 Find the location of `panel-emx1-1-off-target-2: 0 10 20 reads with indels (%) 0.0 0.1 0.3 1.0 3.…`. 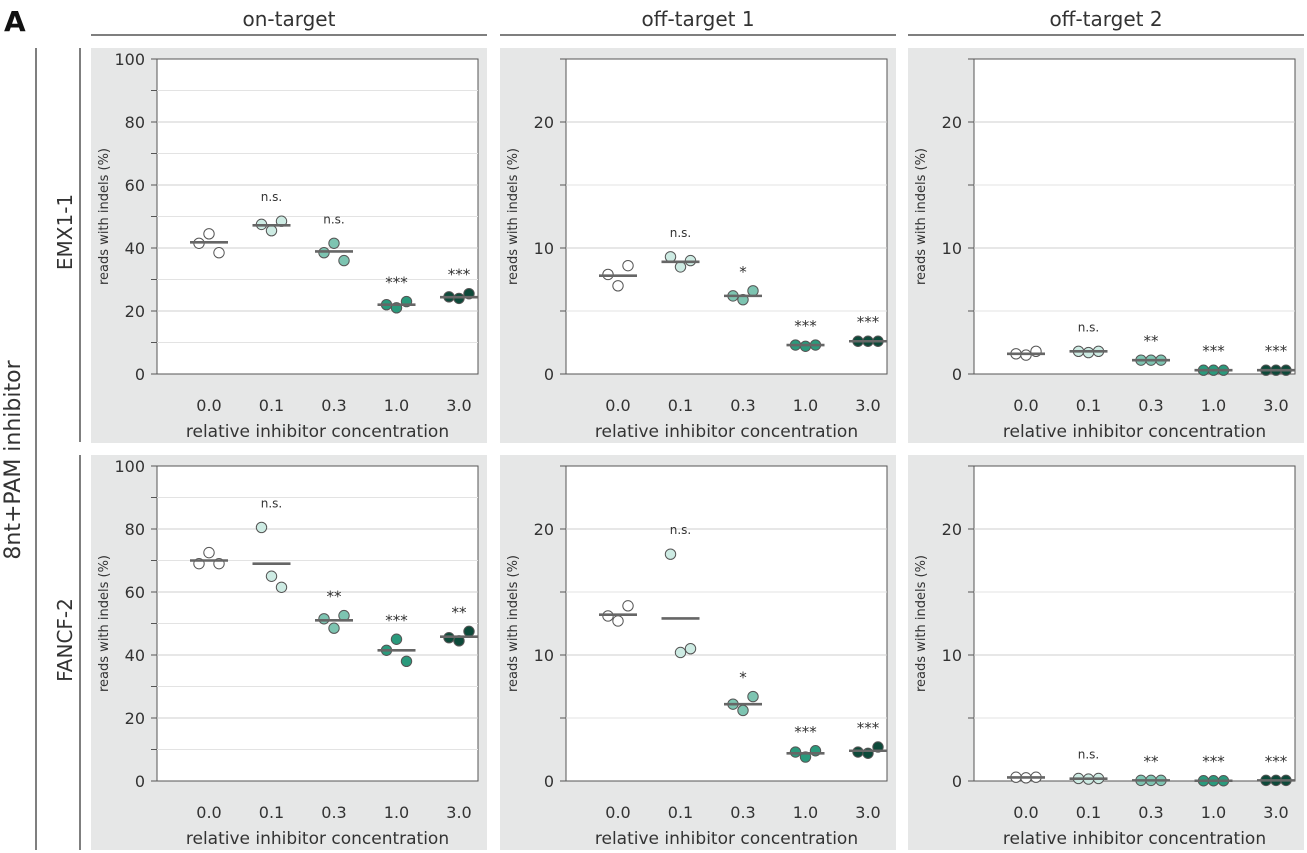

panel-emx1-1-off-target-2: 0 10 20 reads with indels (%) 0.0 0.1 0.3 1.0 3.… is located at coordinates (1106, 245).